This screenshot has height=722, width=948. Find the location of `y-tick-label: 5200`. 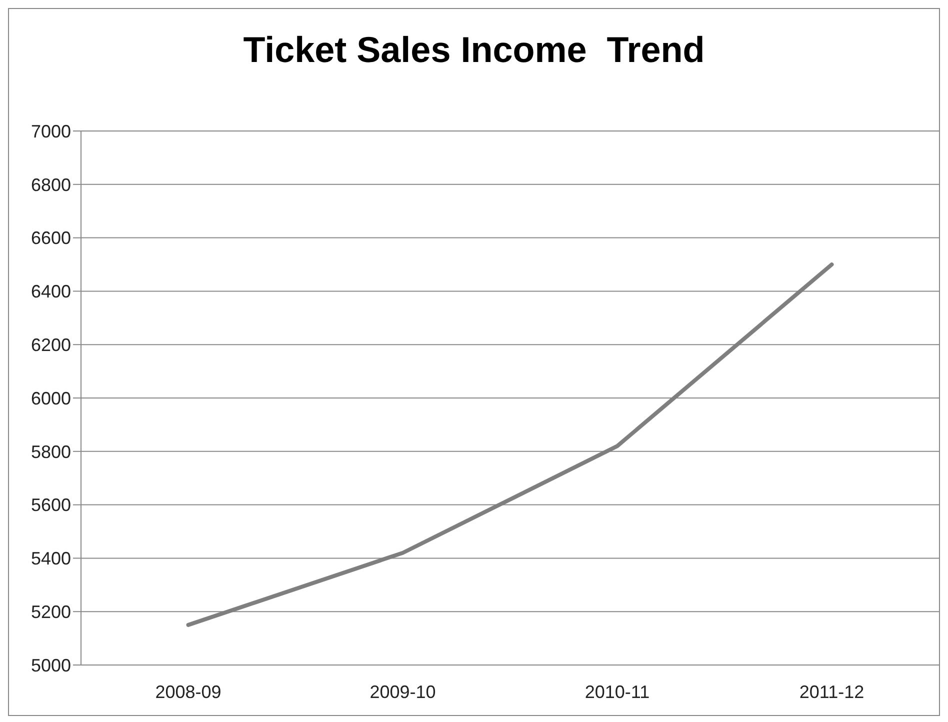

y-tick-label: 5200 is located at coordinates (50, 612).